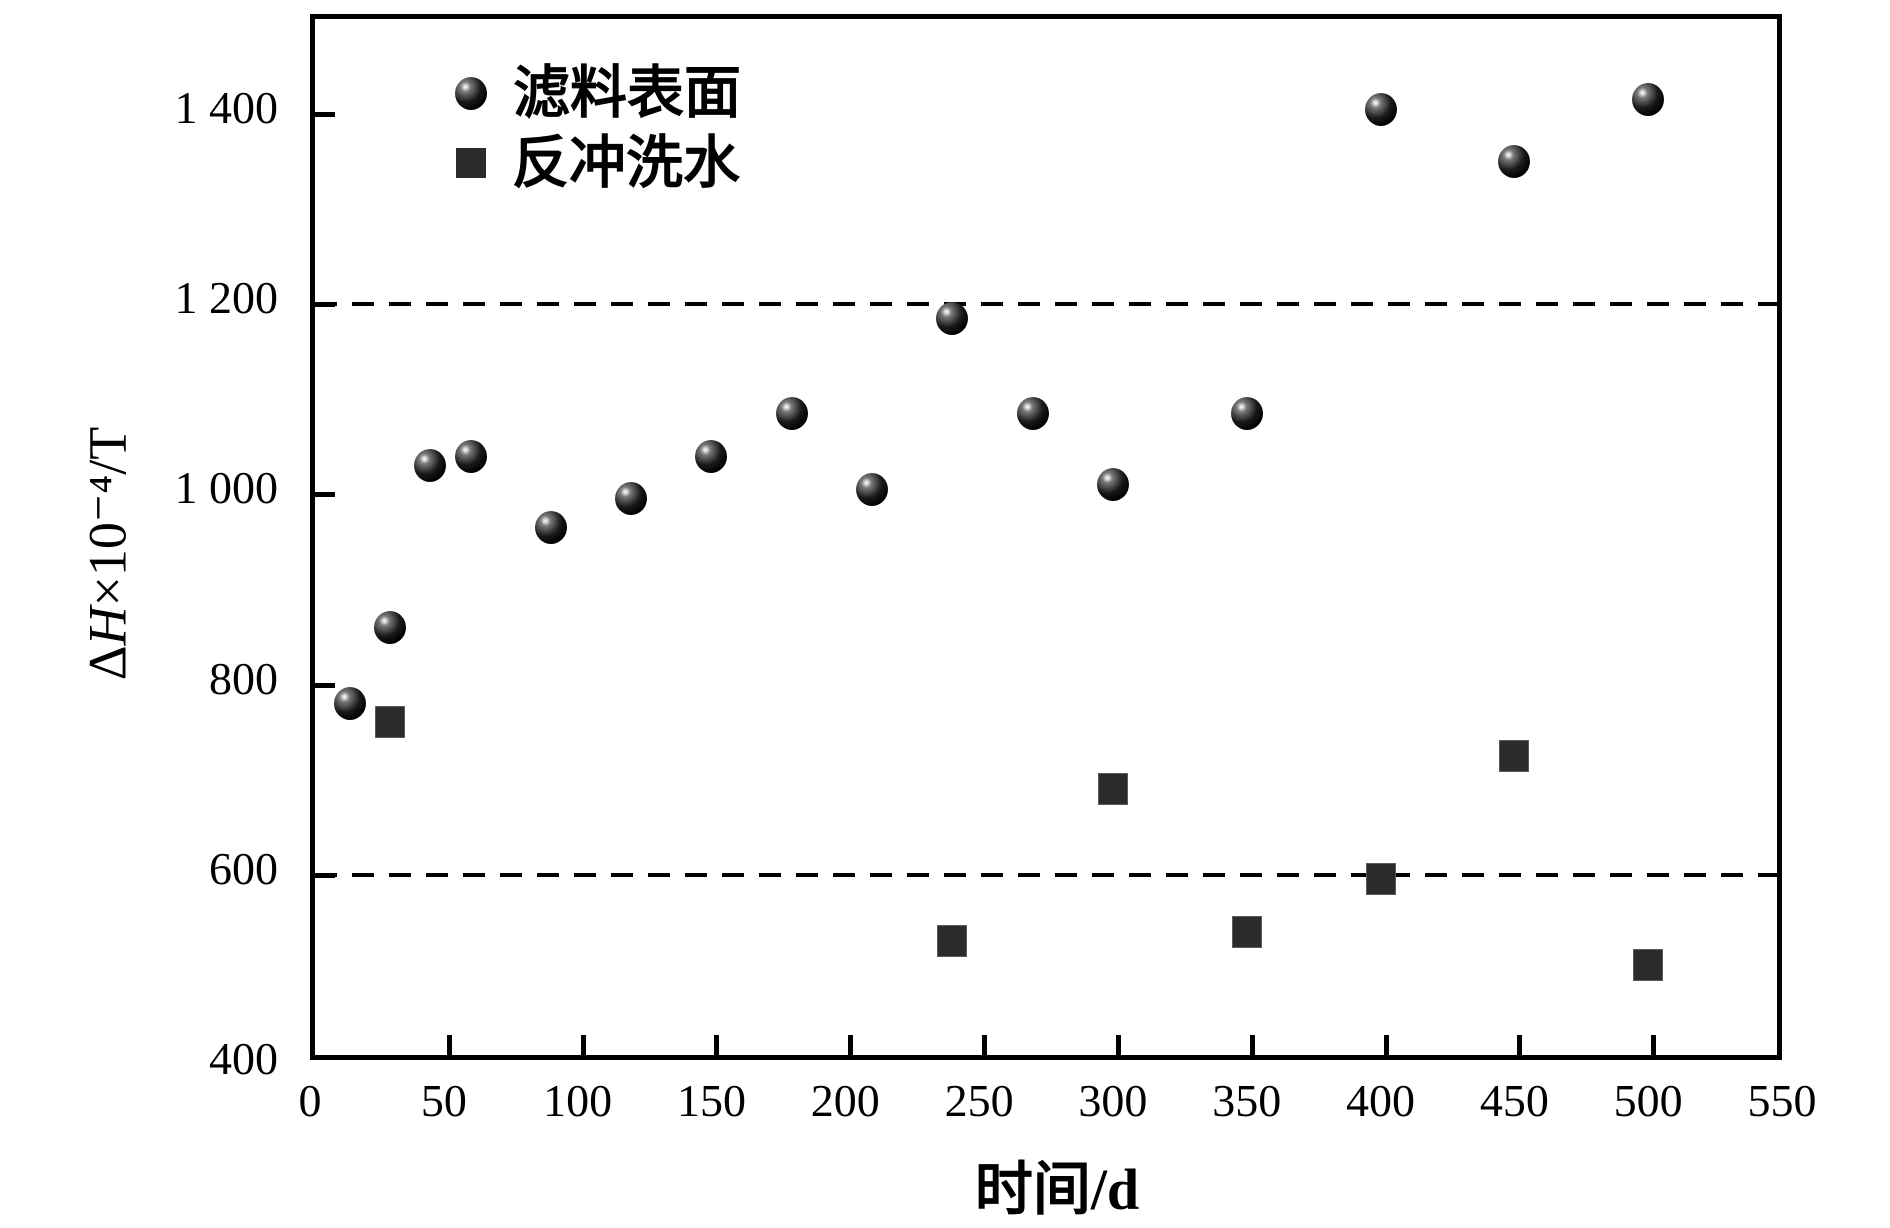 This screenshot has height=1228, width=1890. What do you see at coordinates (471, 163) in the screenshot?
I see `square-marker-icon` at bounding box center [471, 163].